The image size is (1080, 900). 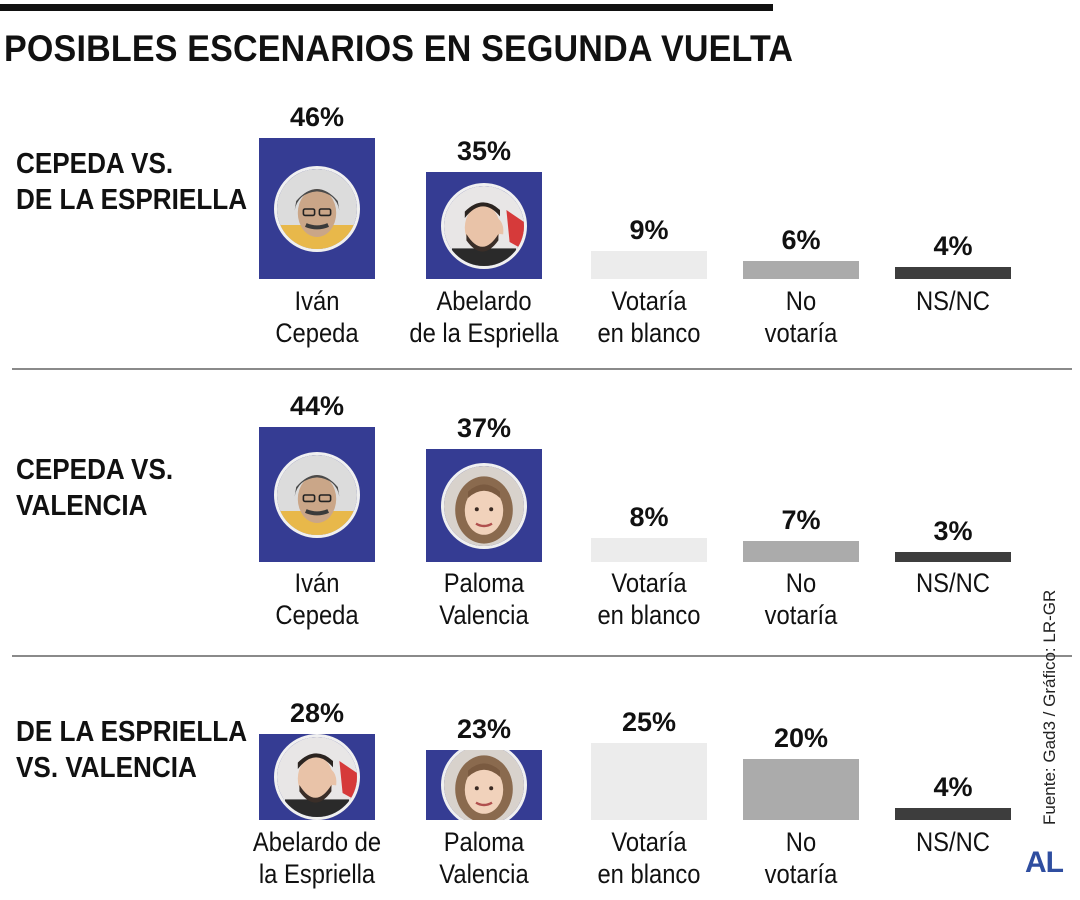 I want to click on data-label: 46%, so click(x=317, y=117).